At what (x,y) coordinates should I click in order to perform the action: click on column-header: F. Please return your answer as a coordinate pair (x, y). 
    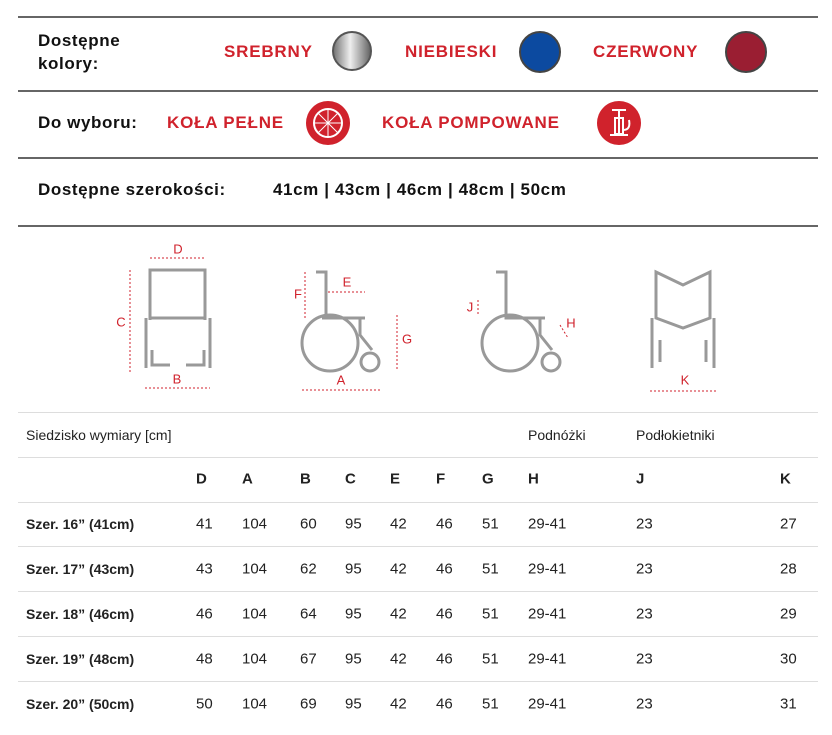
    Looking at the image, I should click on (441, 479).